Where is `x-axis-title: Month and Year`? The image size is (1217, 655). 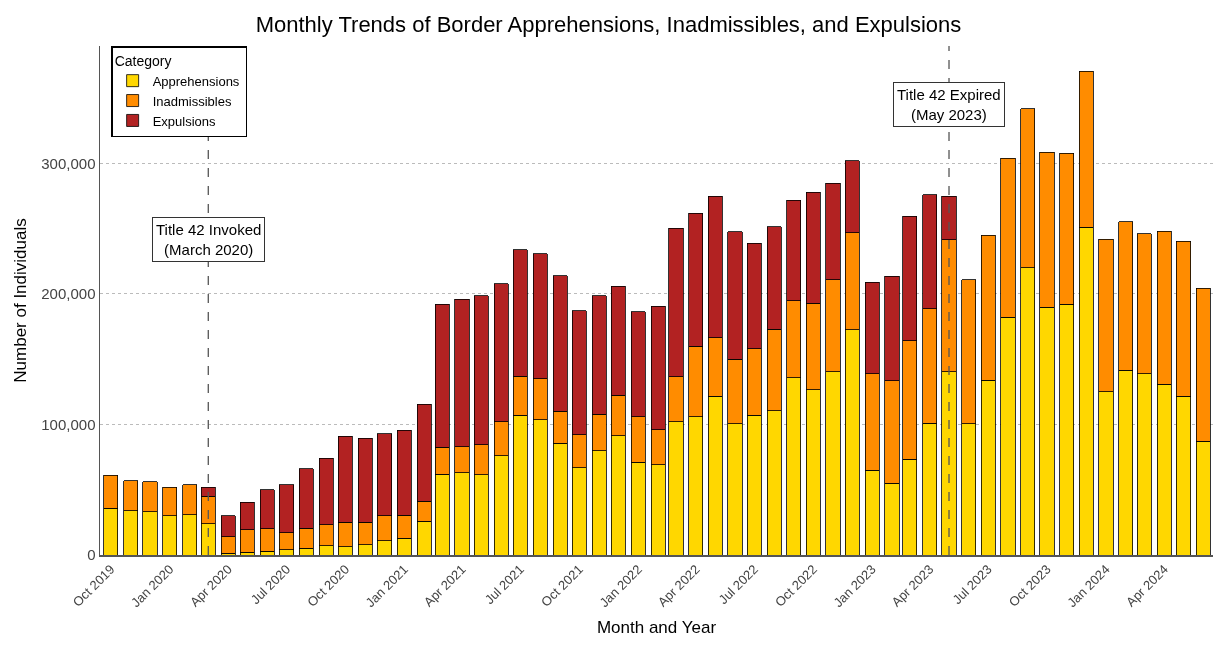
x-axis-title: Month and Year is located at coordinates (656, 628).